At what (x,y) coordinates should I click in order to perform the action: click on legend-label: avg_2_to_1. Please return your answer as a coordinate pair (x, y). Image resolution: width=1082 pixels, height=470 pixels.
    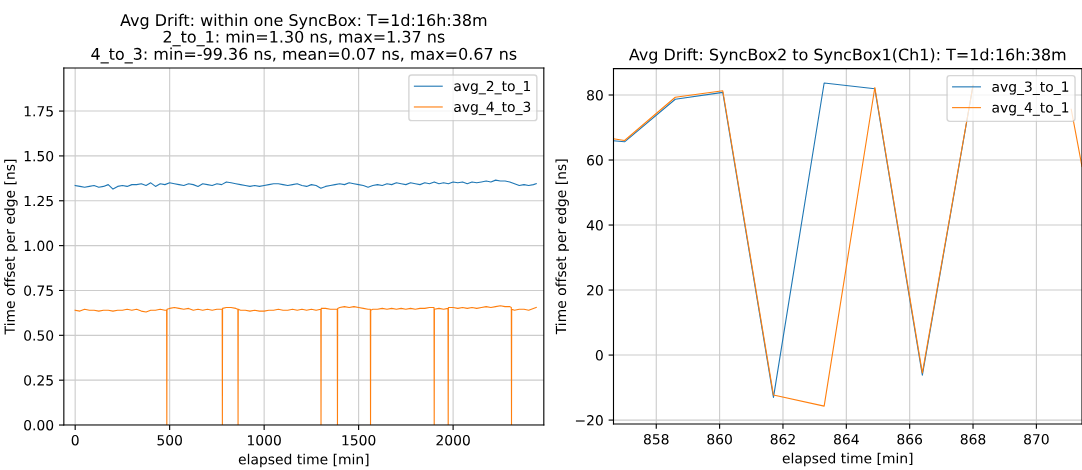
    Looking at the image, I should click on (492, 87).